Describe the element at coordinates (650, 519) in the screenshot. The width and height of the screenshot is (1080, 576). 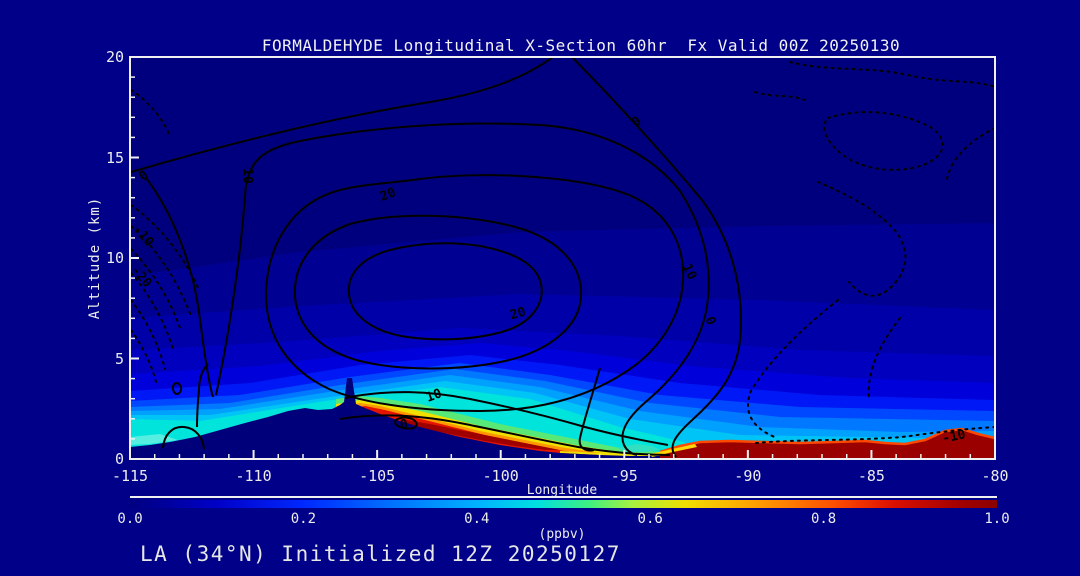
I see `colorbar-tick-label: 0.6` at that location.